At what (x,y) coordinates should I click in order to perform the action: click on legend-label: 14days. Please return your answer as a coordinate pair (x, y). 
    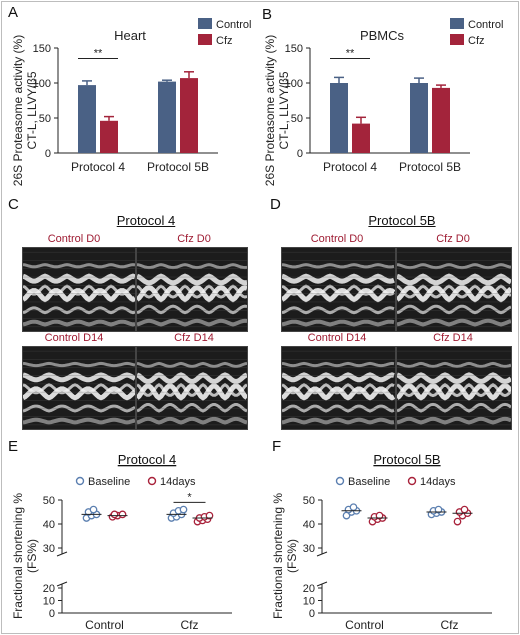
    Looking at the image, I should click on (178, 482).